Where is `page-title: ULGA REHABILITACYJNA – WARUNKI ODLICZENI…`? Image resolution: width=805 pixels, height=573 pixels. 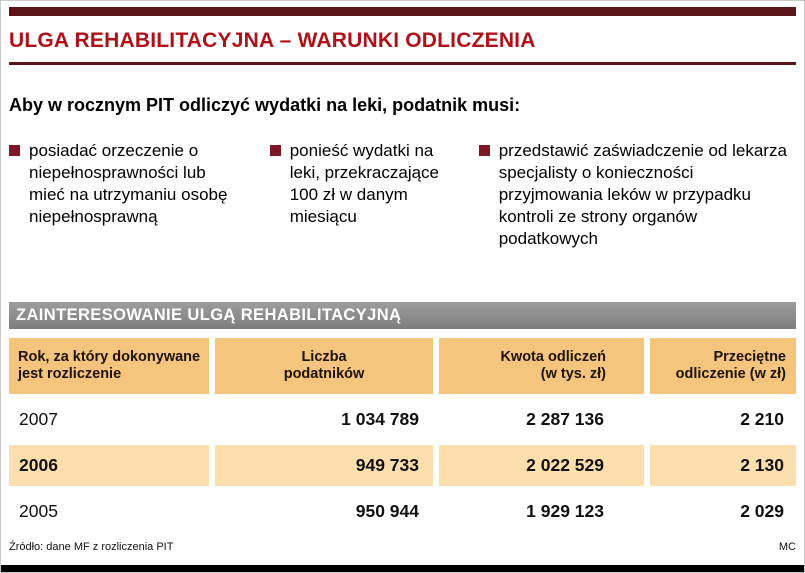
page-title: ULGA REHABILITACYJNA – WARUNKI ODLICZENI… is located at coordinates (272, 40).